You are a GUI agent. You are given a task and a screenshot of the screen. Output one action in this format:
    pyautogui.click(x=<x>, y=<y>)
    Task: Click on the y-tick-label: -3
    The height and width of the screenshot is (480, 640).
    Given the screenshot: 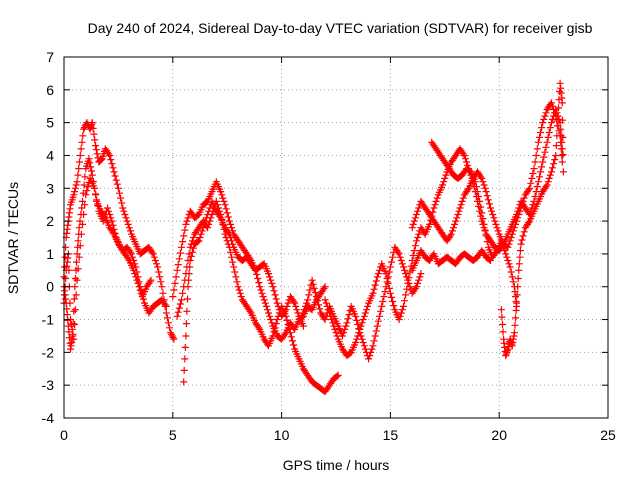 What is the action you would take?
    pyautogui.click(x=48, y=385)
    